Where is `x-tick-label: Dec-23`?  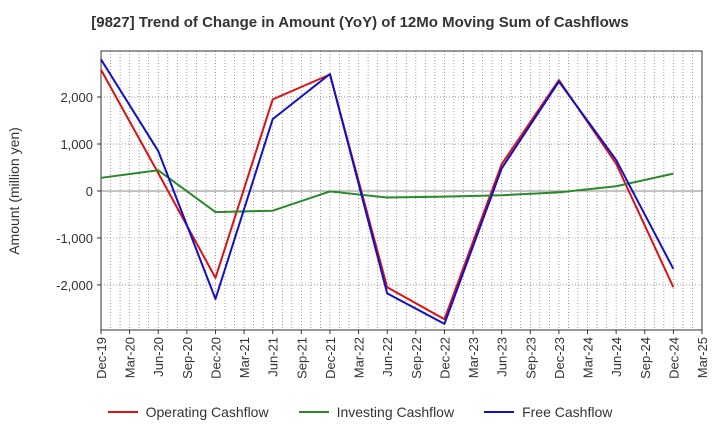 x-tick-label: Dec-23 is located at coordinates (559, 358).